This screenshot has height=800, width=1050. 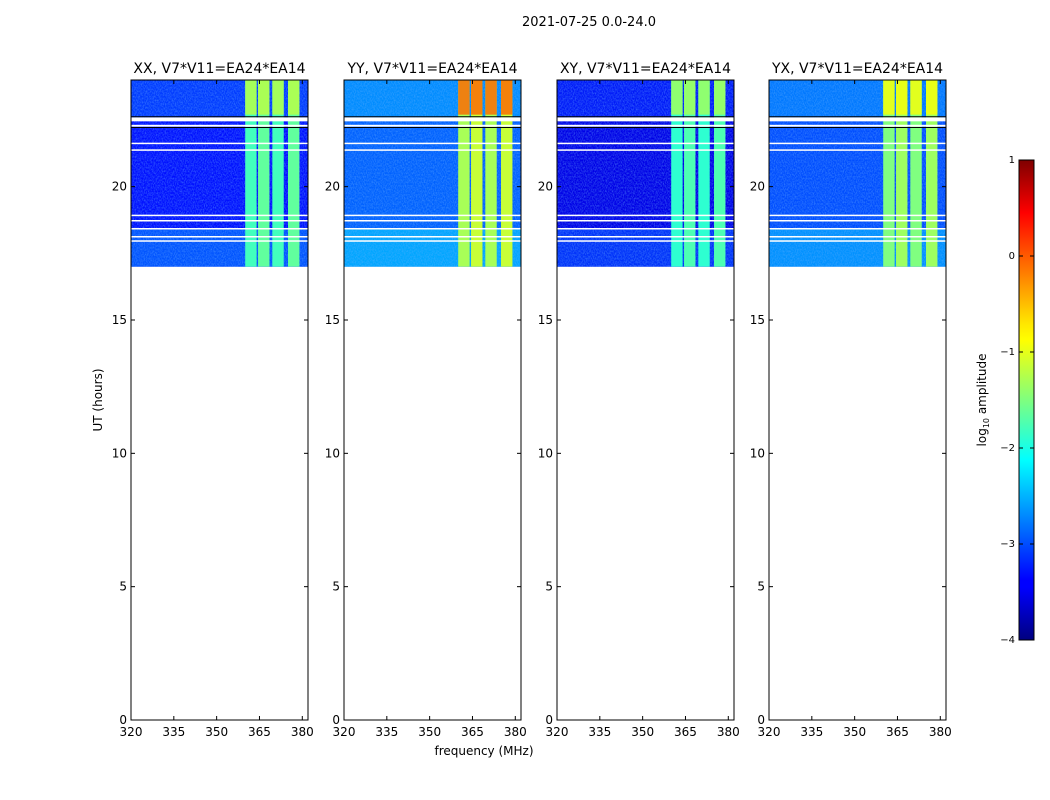 What do you see at coordinates (1007, 352) in the screenshot?
I see `colorbar-tick-label: −1` at bounding box center [1007, 352].